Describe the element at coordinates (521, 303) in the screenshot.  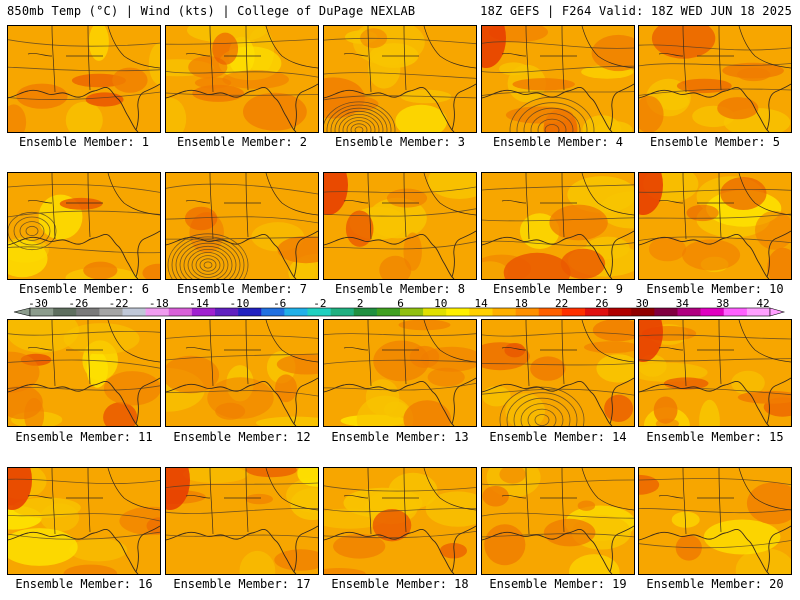
I see `colorbar-tick-label: 18` at that location.